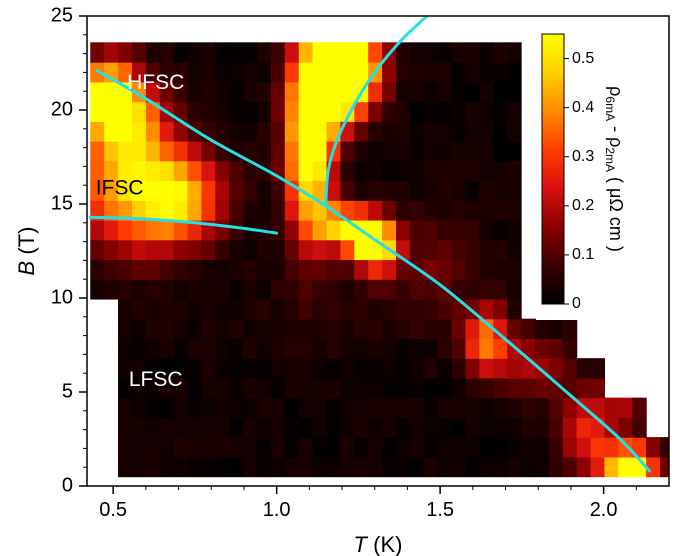 Image resolution: width=681 pixels, height=556 pixels. What do you see at coordinates (614, 169) in the screenshot?
I see `colorbar-title: ρ6mA - ρ2mA ( μΩ cm )` at bounding box center [614, 169].